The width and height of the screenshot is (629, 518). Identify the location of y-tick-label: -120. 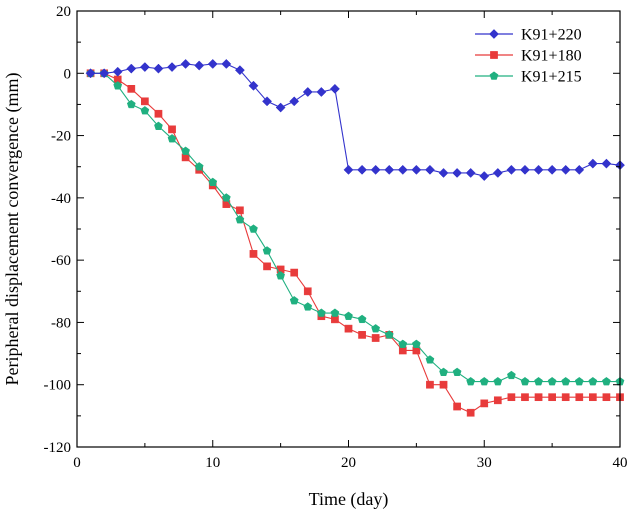
(58, 448).